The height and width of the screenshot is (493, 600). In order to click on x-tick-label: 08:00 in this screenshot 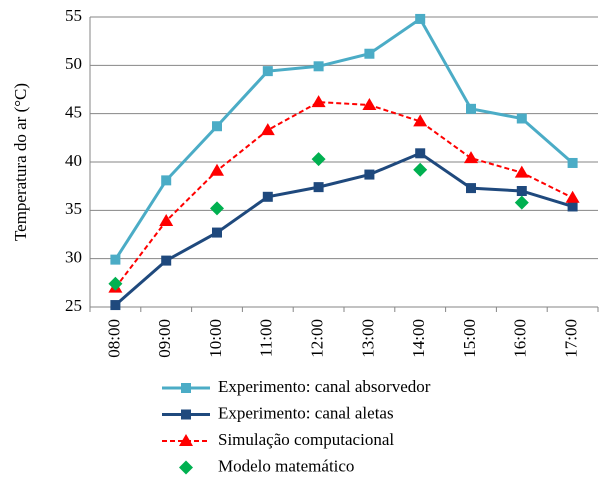, I will do `click(113, 338)`.